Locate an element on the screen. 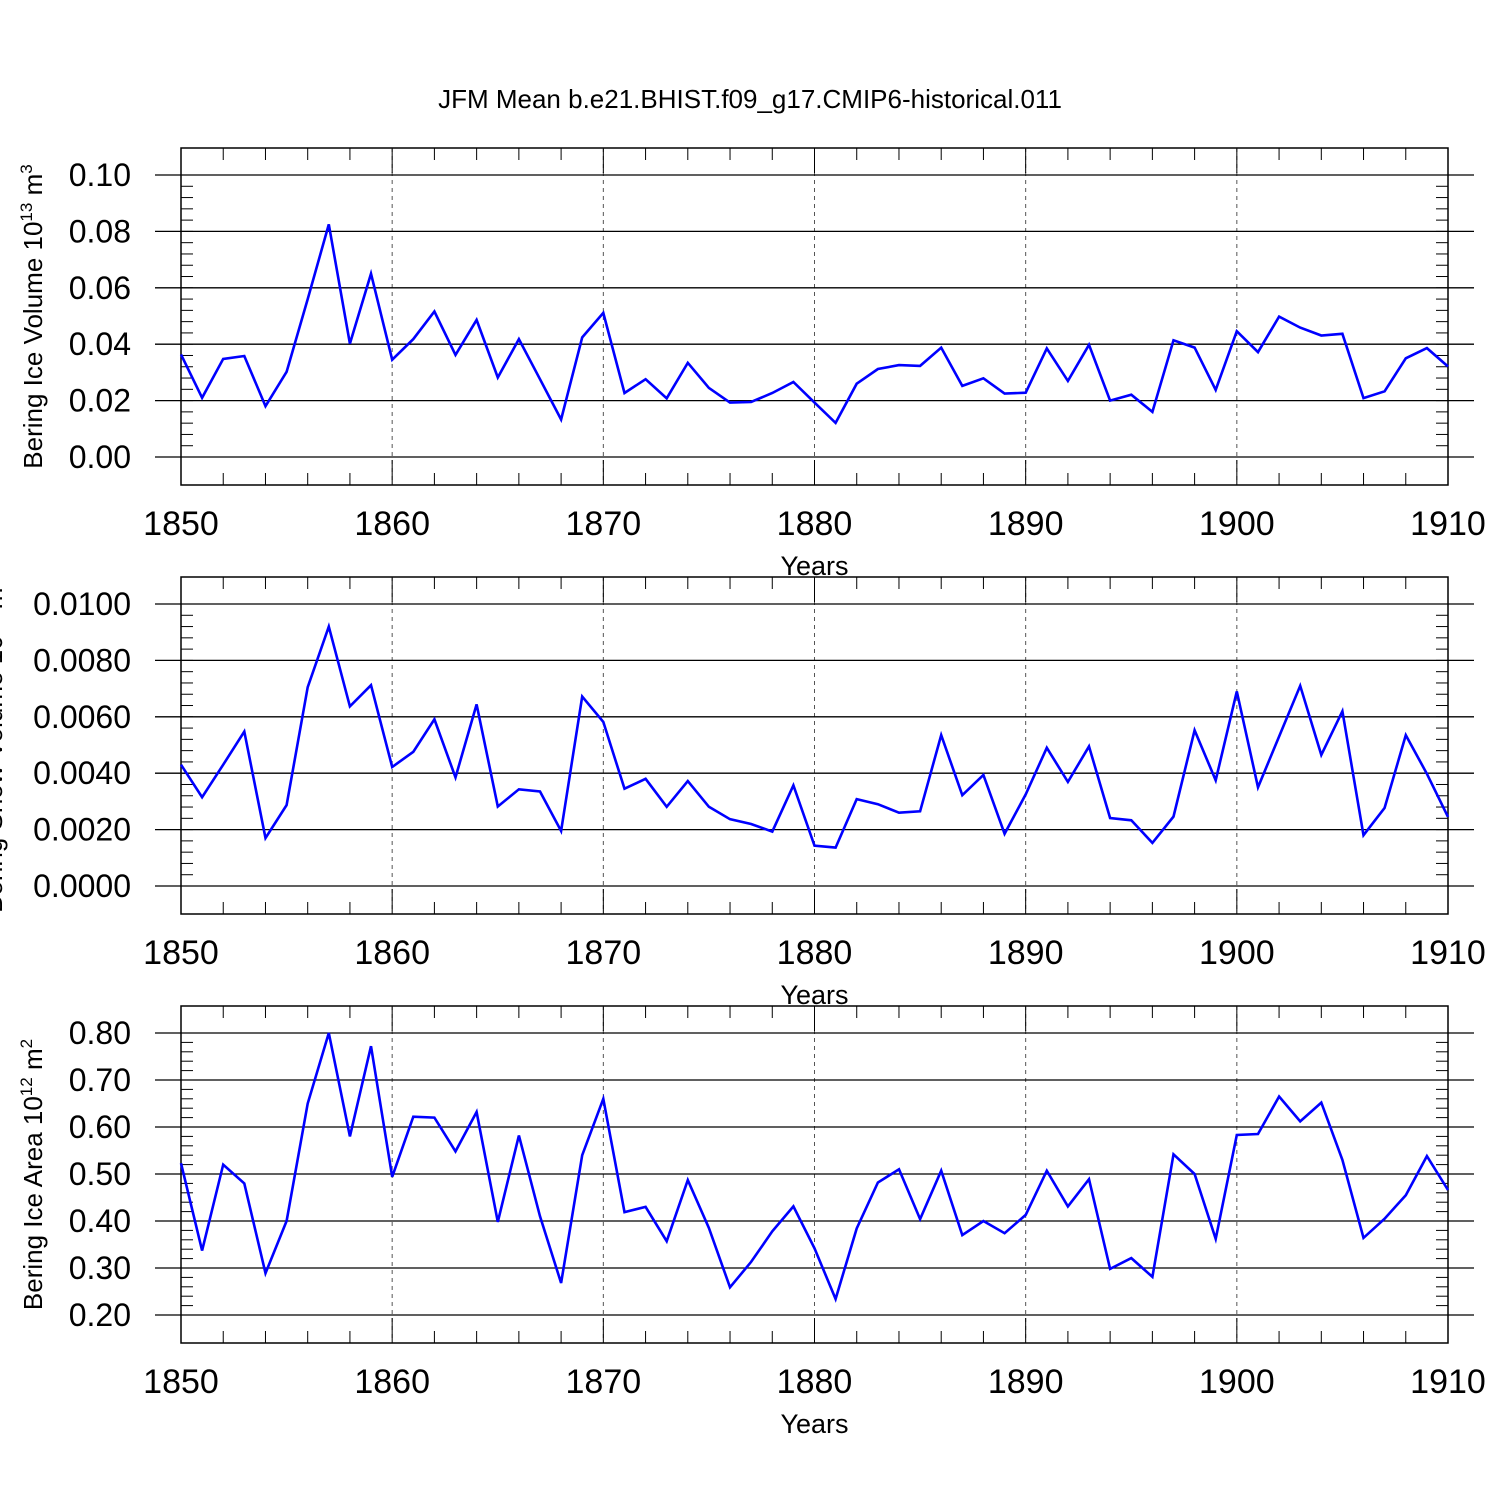 The image size is (1500, 1505). y-tick-label: 0.0080 is located at coordinates (82, 660).